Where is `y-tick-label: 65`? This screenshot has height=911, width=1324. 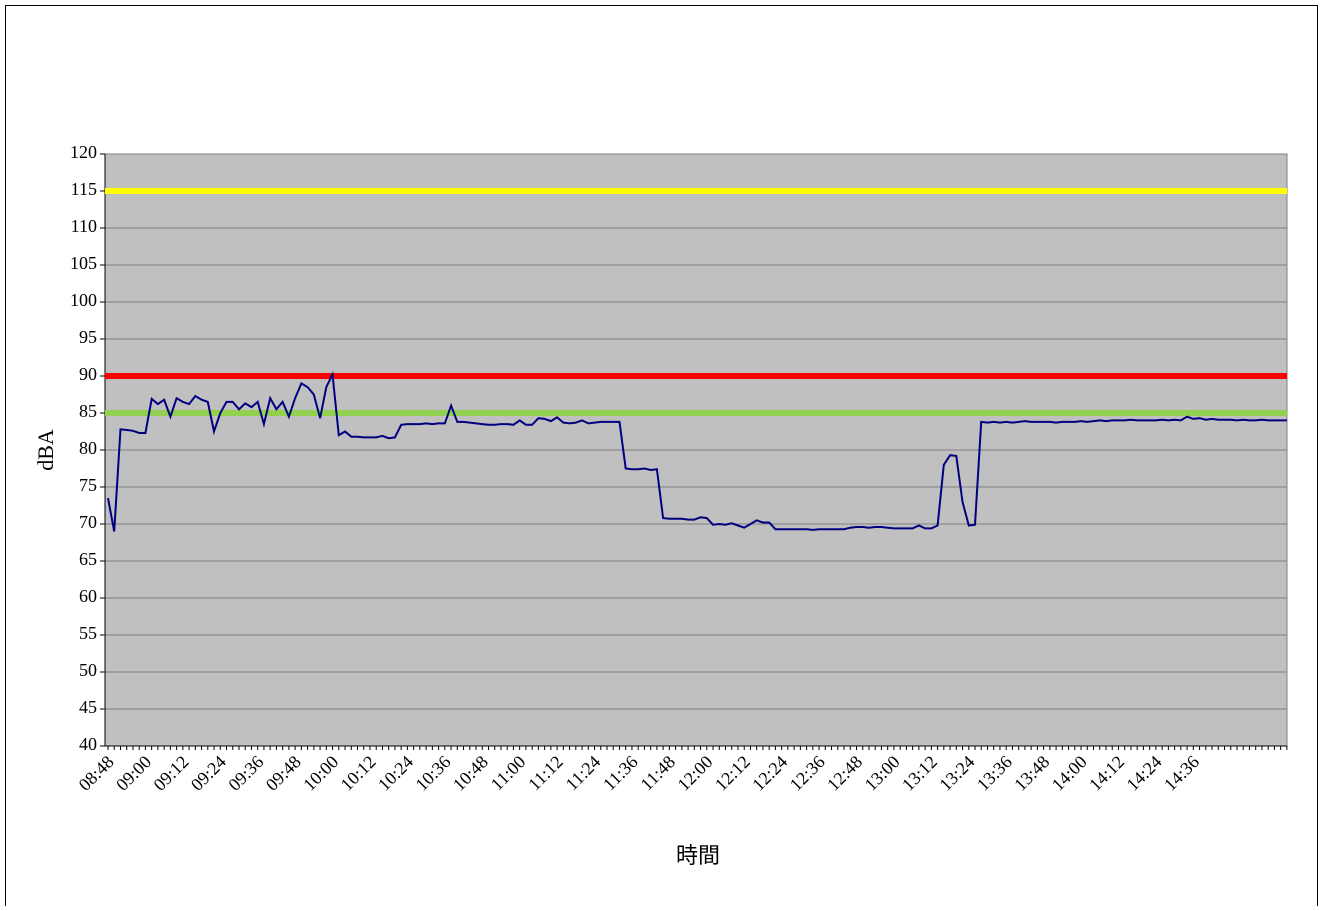
y-tick-label: 65 is located at coordinates (88, 559).